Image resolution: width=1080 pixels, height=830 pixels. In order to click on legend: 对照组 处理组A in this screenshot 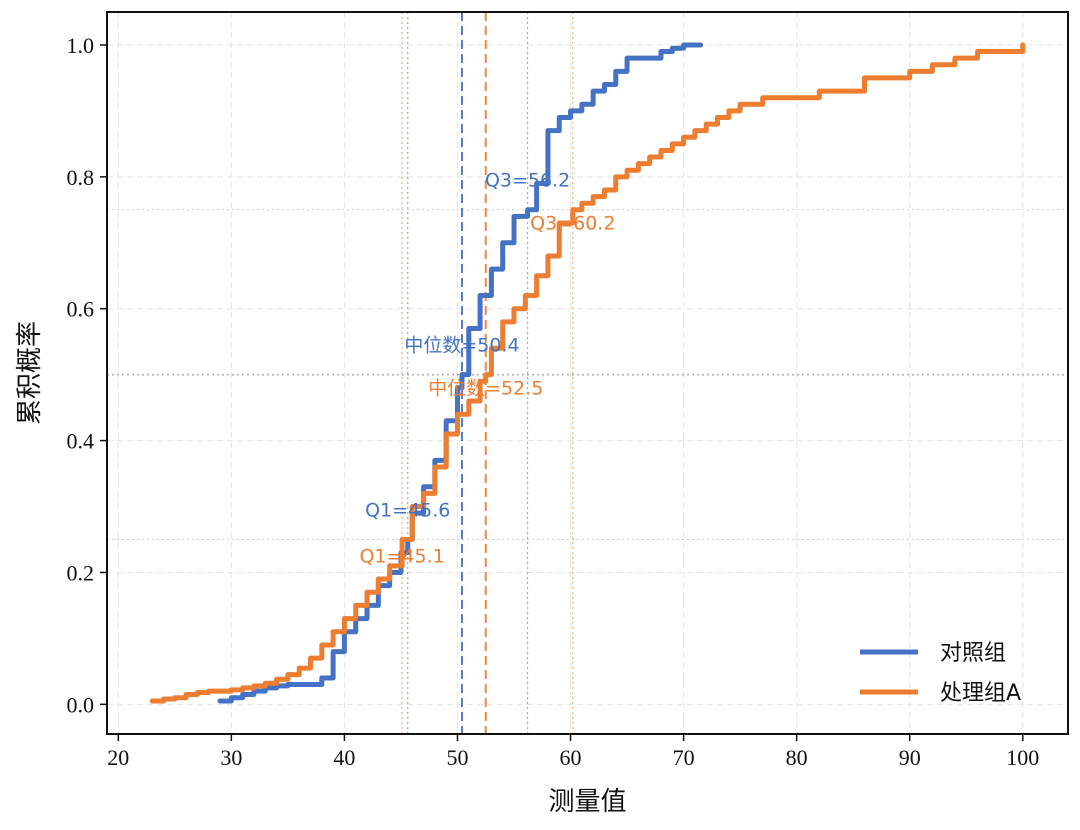, I will do `click(940, 673)`.